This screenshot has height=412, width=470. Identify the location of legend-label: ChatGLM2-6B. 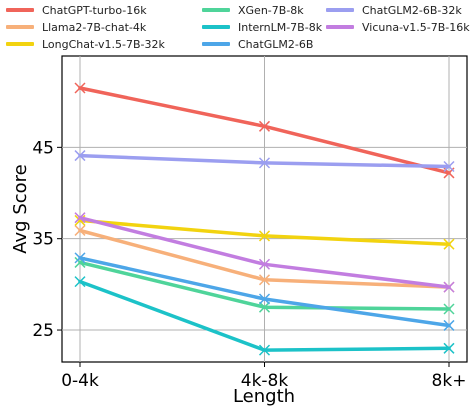
(276, 44).